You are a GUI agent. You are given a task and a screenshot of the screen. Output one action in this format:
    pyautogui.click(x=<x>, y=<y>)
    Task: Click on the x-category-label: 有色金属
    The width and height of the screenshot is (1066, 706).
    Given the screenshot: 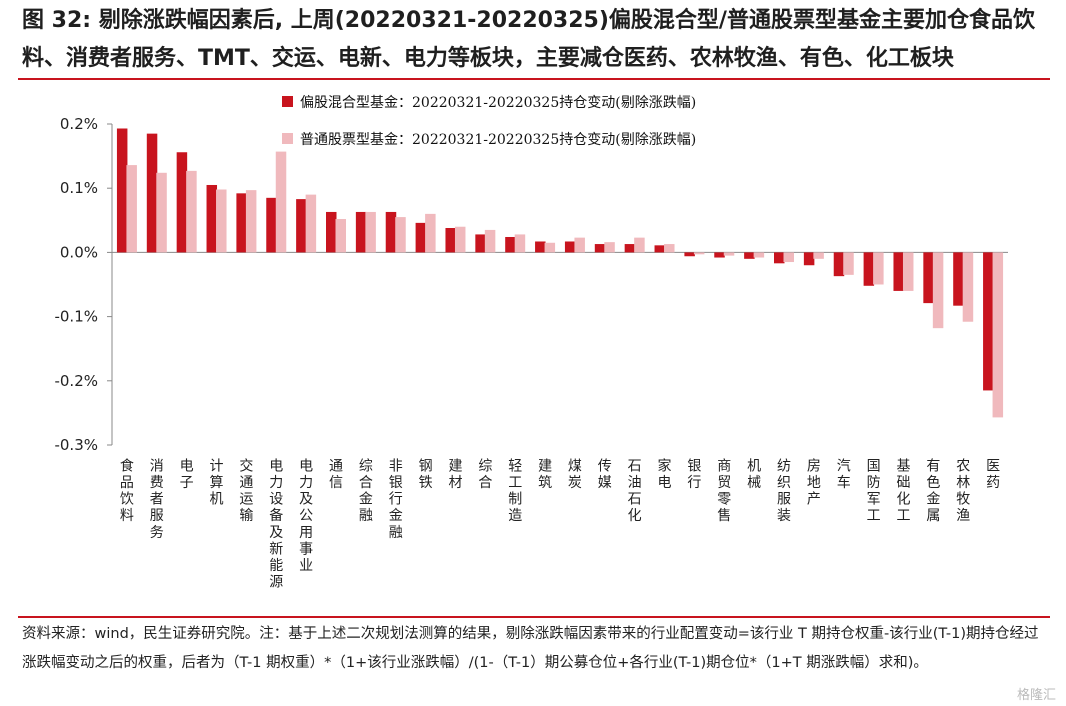 What is the action you would take?
    pyautogui.click(x=933, y=491)
    